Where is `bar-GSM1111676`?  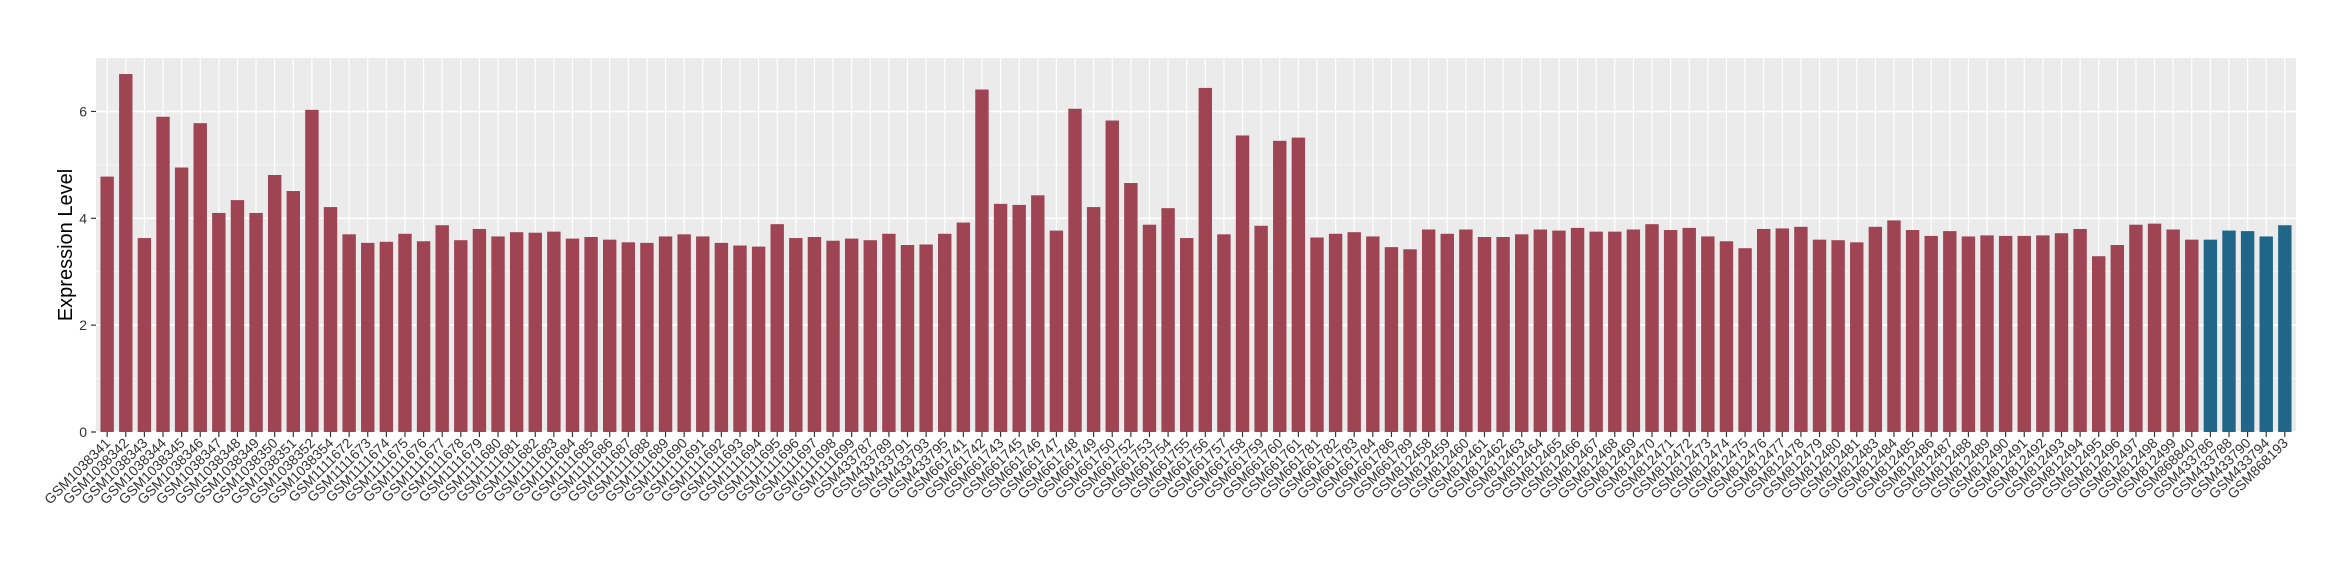
bar-GSM1111676 is located at coordinates (423, 336).